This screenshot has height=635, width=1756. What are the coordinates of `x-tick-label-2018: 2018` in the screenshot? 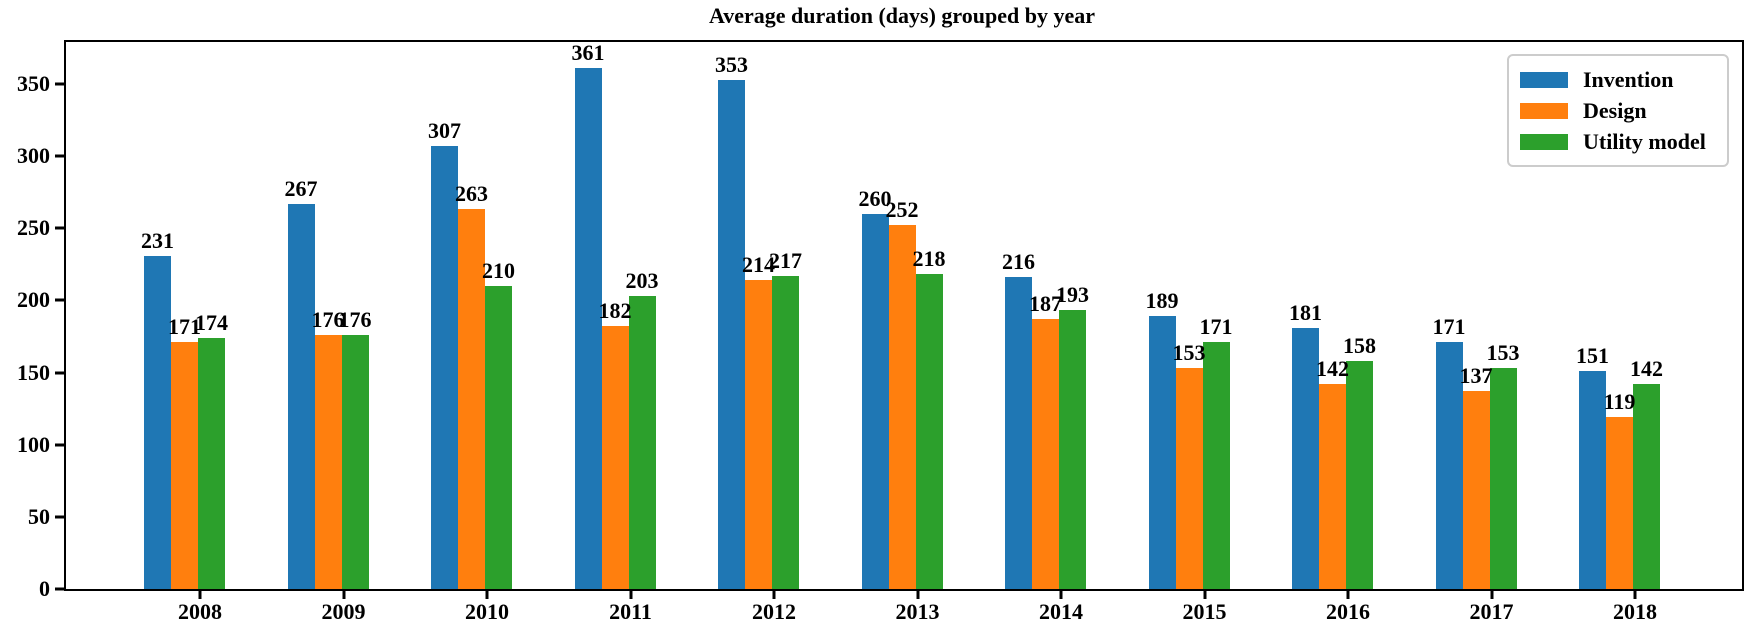 It's located at (1635, 611).